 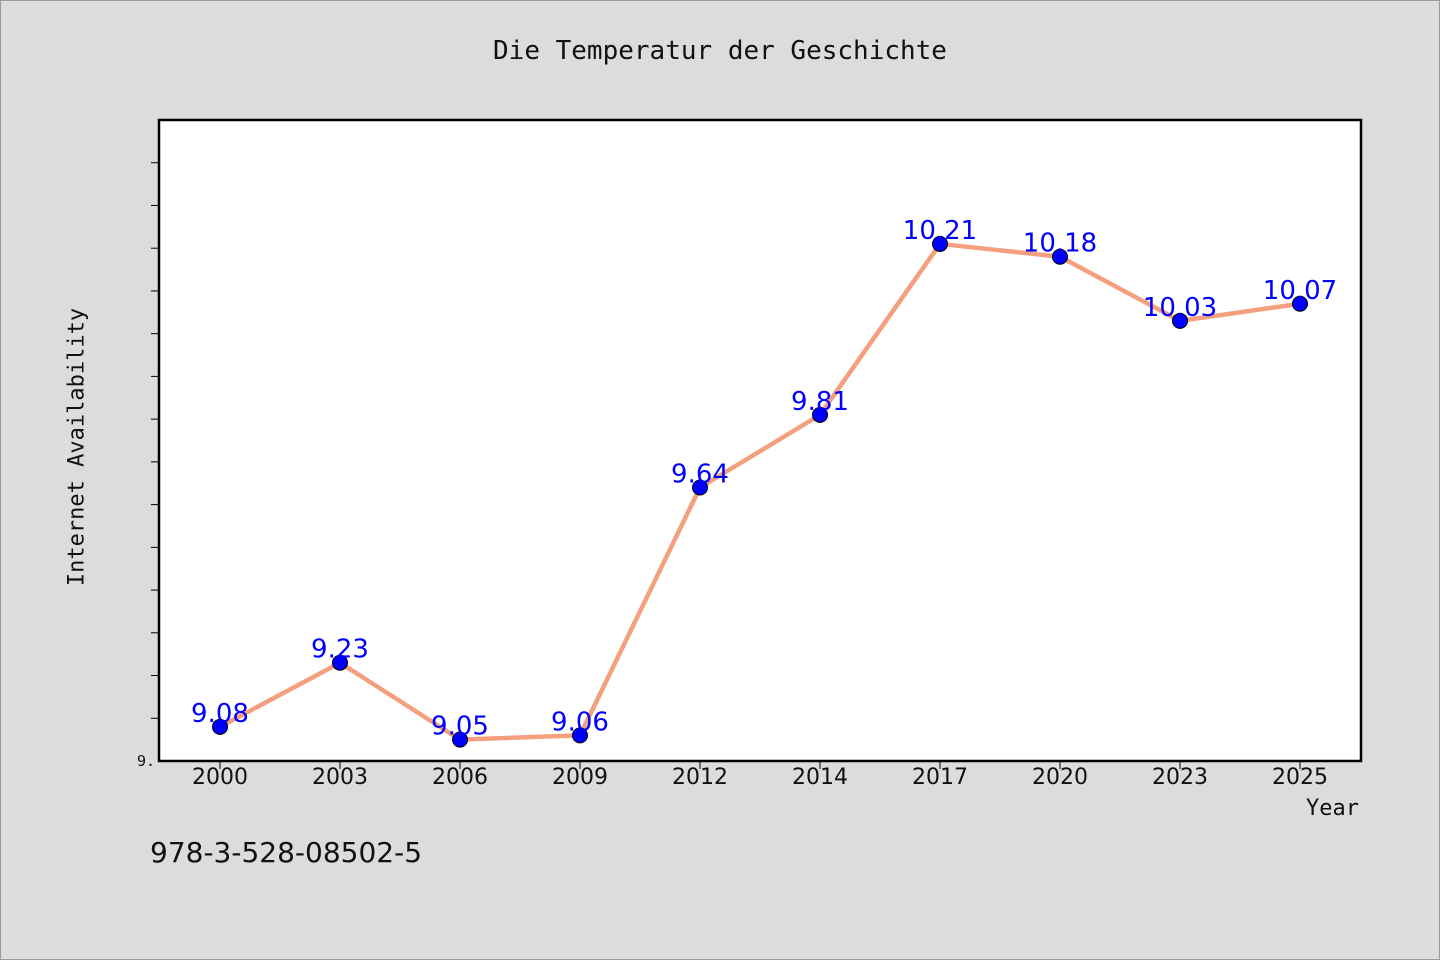 I want to click on x-tick-label: 2012, so click(x=700, y=777).